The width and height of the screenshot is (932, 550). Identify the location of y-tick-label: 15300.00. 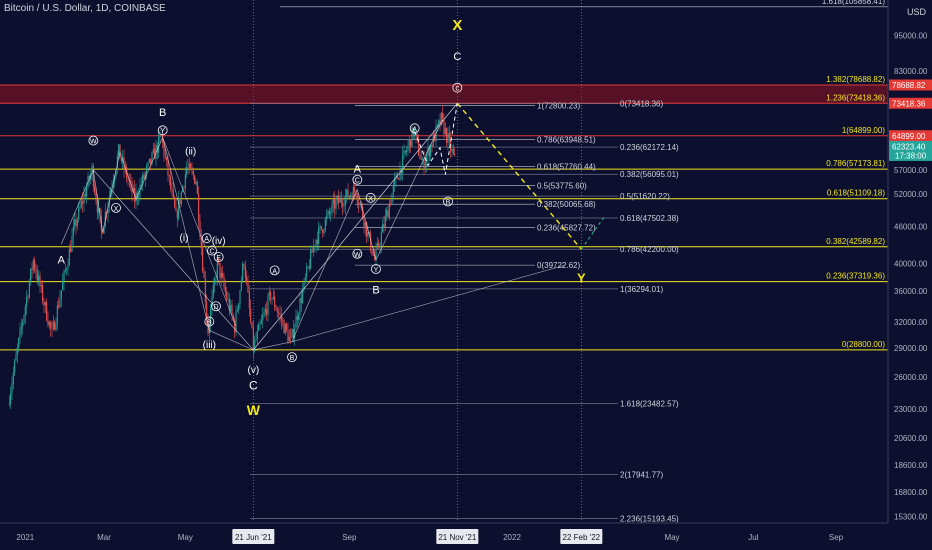
(911, 517).